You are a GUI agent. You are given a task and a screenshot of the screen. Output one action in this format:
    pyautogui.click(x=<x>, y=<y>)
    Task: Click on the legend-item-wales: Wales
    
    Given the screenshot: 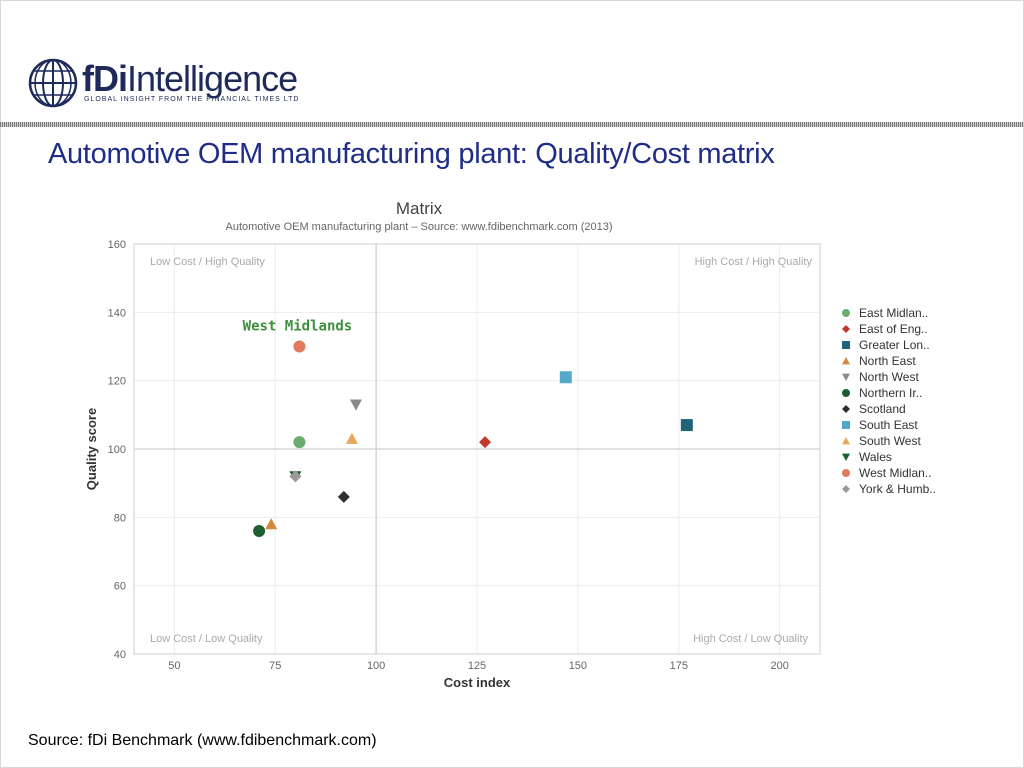 What is the action you would take?
    pyautogui.click(x=867, y=457)
    